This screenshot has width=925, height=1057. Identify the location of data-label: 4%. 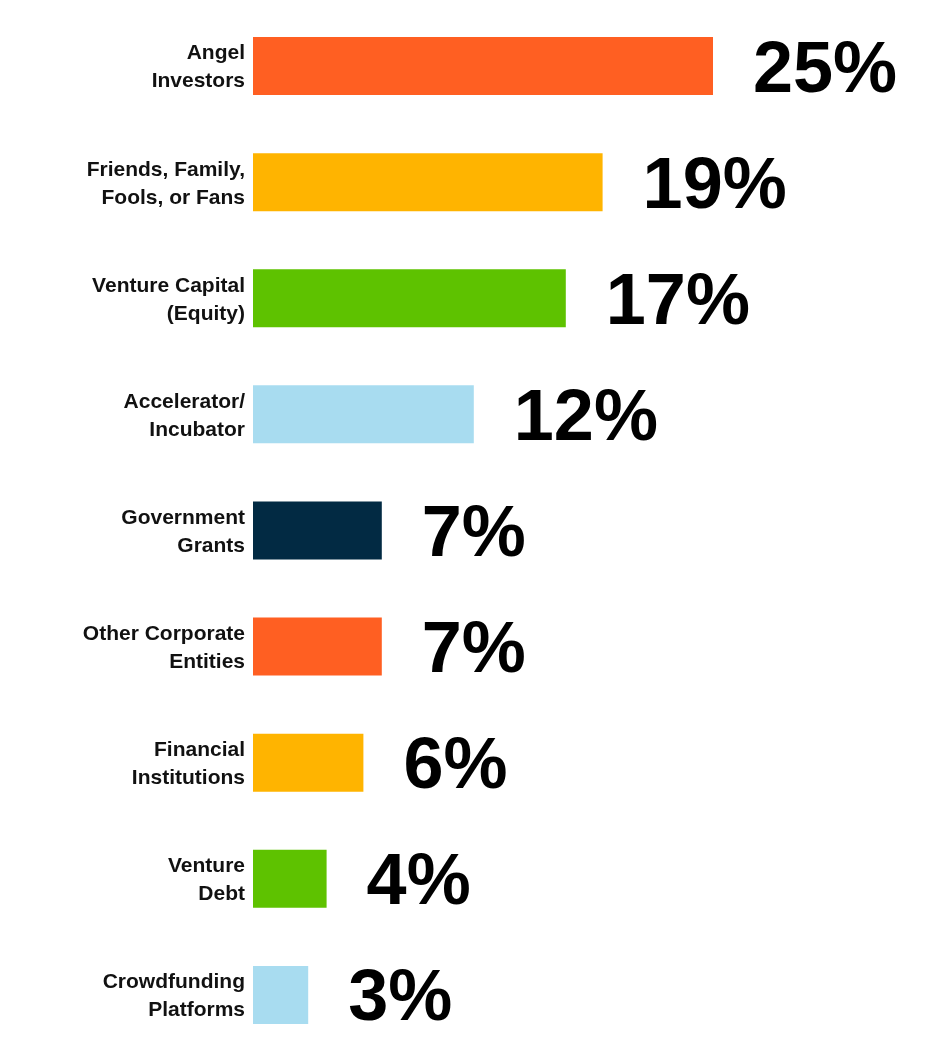
(418, 879).